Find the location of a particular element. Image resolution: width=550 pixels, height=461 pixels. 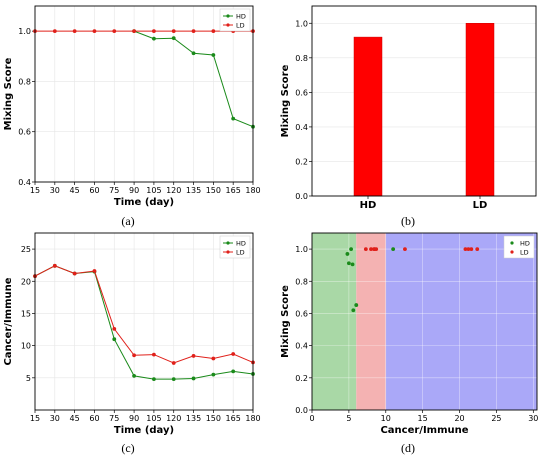

bar-ld is located at coordinates (480, 110).